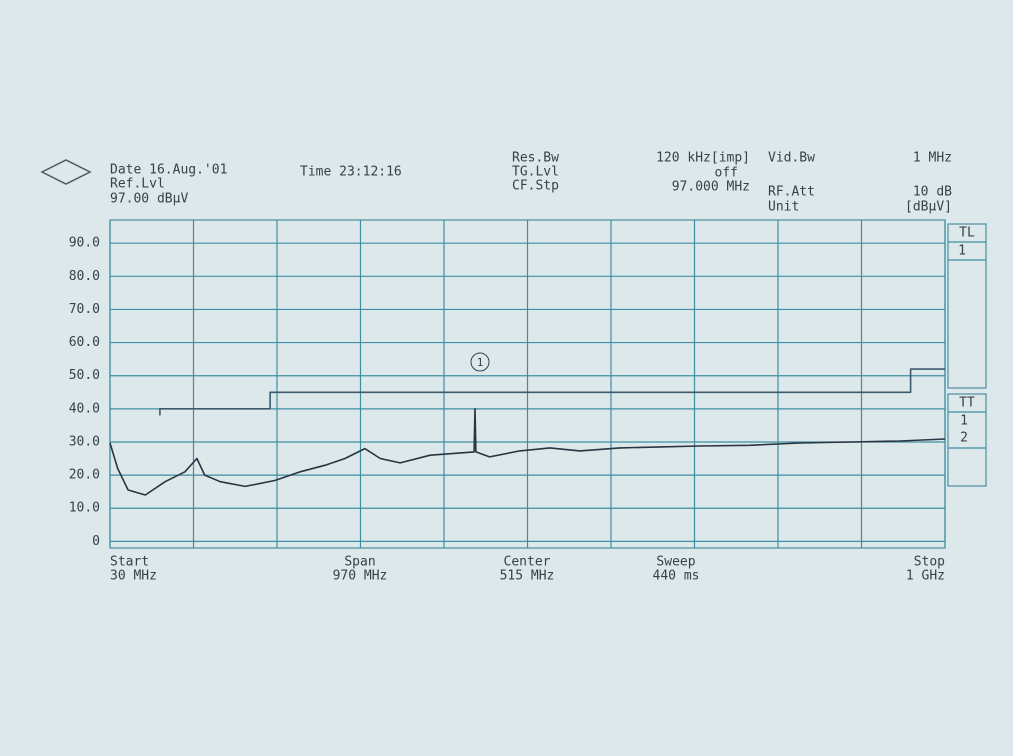 The width and height of the screenshot is (1013, 756). I want to click on rf-att: RF.Att, so click(791, 192).